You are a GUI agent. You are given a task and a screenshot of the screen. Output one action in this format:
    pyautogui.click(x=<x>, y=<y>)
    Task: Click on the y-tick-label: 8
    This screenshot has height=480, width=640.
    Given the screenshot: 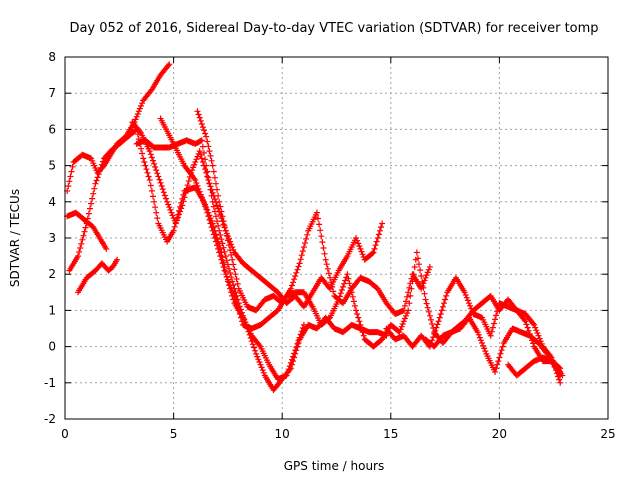 What is the action you would take?
    pyautogui.click(x=52, y=57)
    